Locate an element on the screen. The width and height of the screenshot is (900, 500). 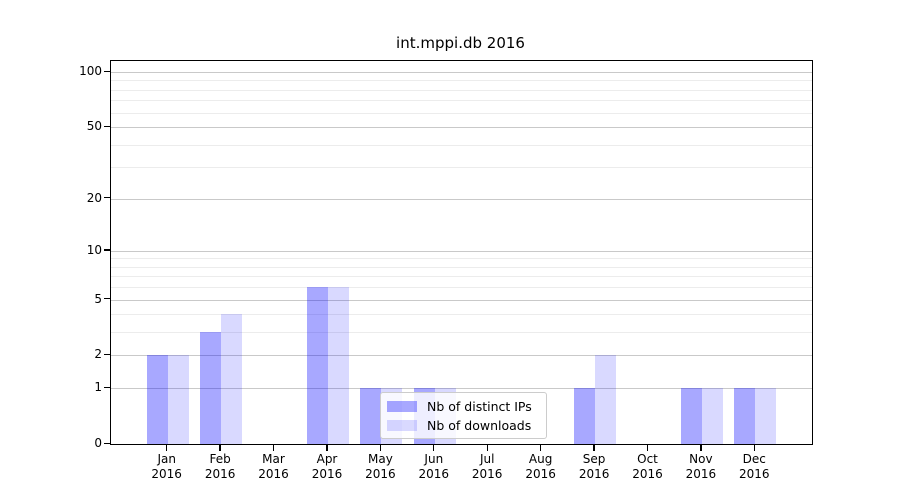
x-tick-month-aug: Aug is located at coordinates (540, 459).